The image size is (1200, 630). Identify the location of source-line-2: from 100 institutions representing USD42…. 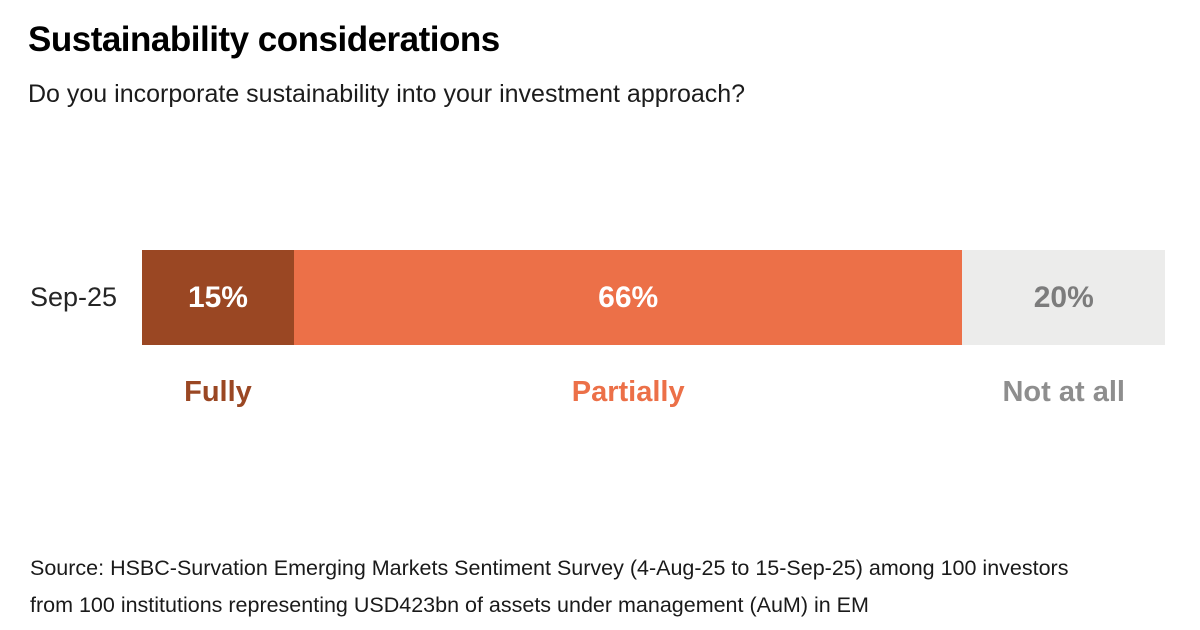
(449, 605).